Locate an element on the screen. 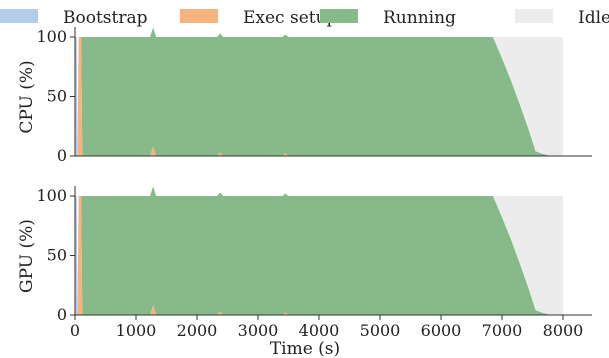  y-axis-label: GPU (%) is located at coordinates (27, 256).